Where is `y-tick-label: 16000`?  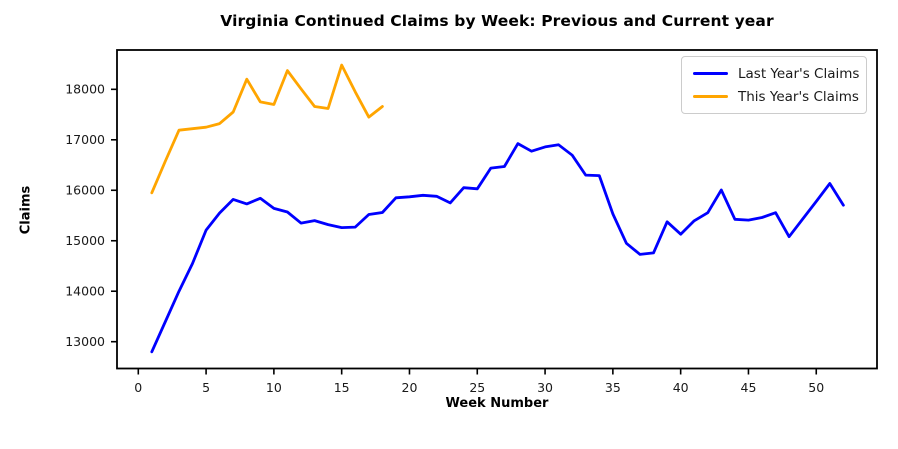 y-tick-label: 16000 is located at coordinates (85, 190).